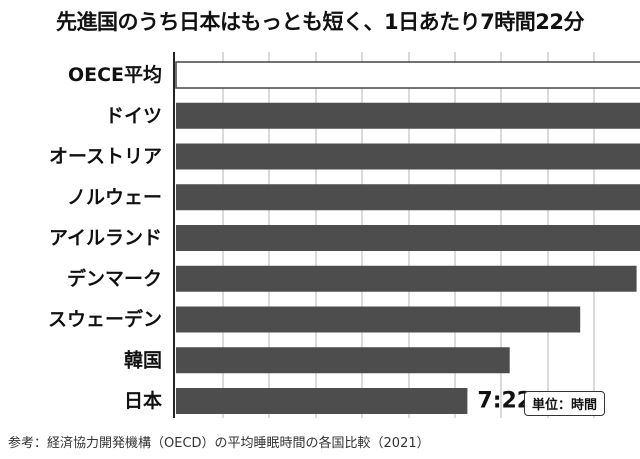  I want to click on category-label-8: 日本, so click(143, 400).